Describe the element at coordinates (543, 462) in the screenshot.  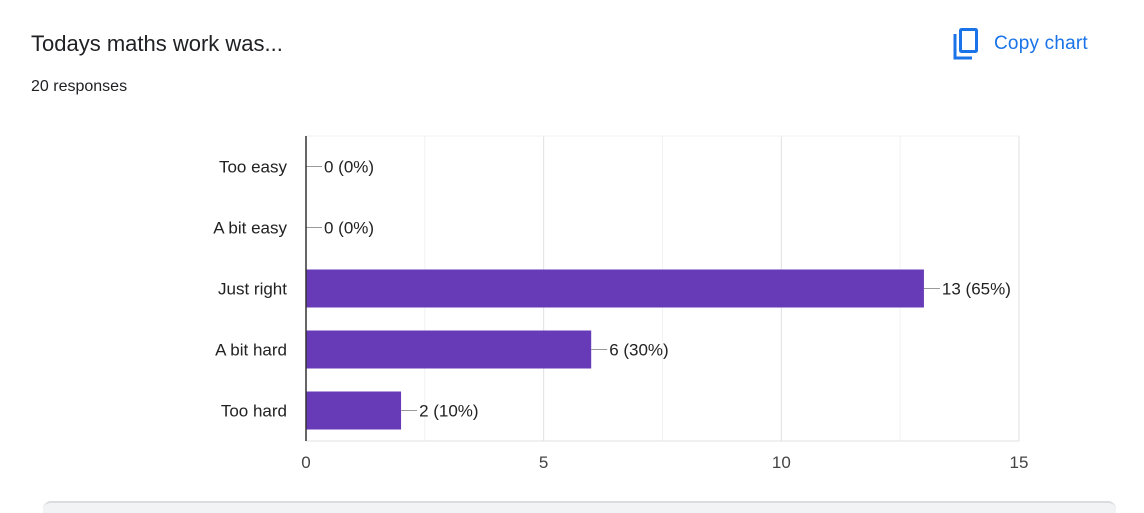
I see `x-tick-label: 5` at that location.